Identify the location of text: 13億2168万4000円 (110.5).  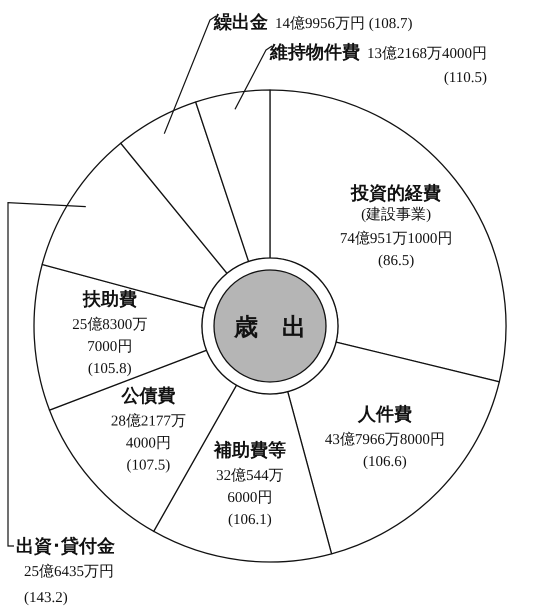
(427, 65).